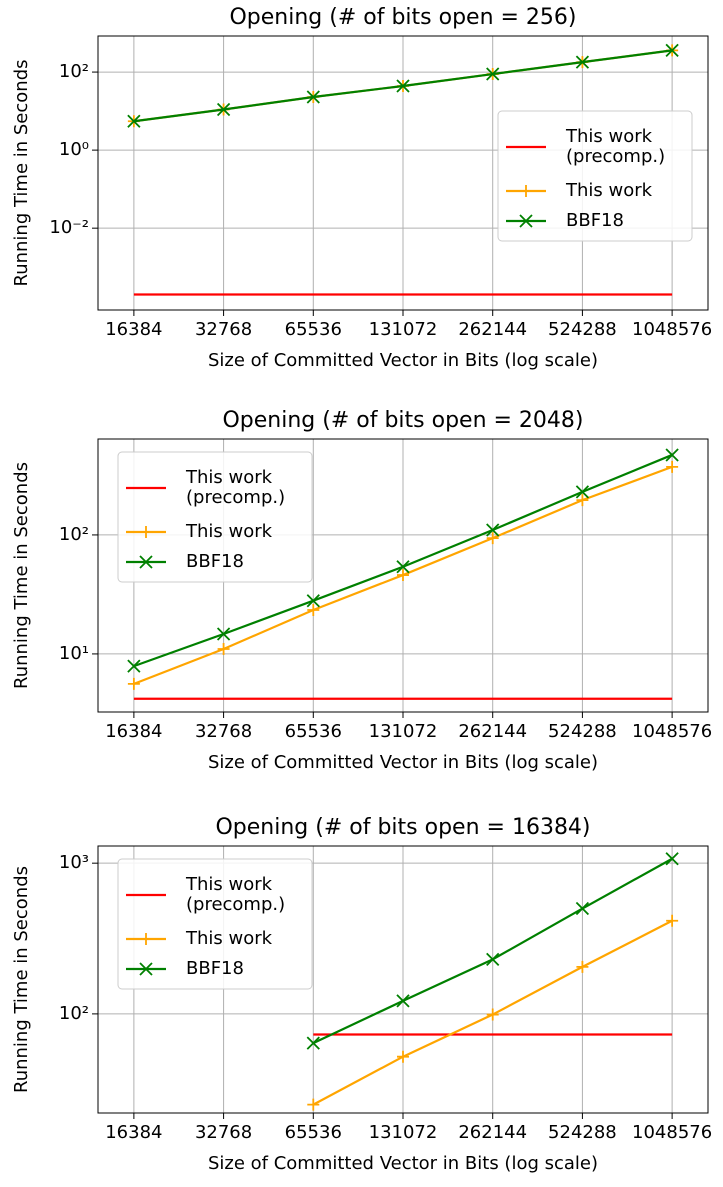 This screenshot has width=723, height=1187. What do you see at coordinates (402, 17) in the screenshot?
I see `chart-title: Opening (# of bits open = 256)` at bounding box center [402, 17].